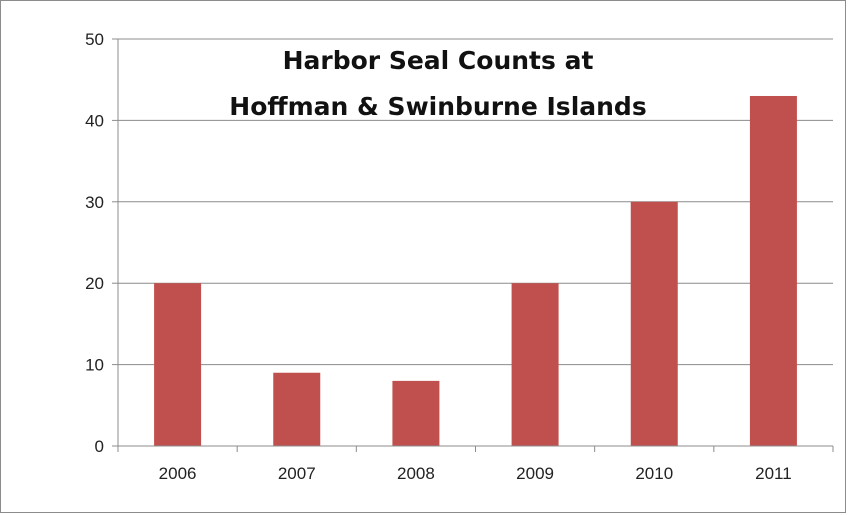 This screenshot has height=515, width=848. What do you see at coordinates (654, 473) in the screenshot?
I see `x-tick-label: 2010` at bounding box center [654, 473].